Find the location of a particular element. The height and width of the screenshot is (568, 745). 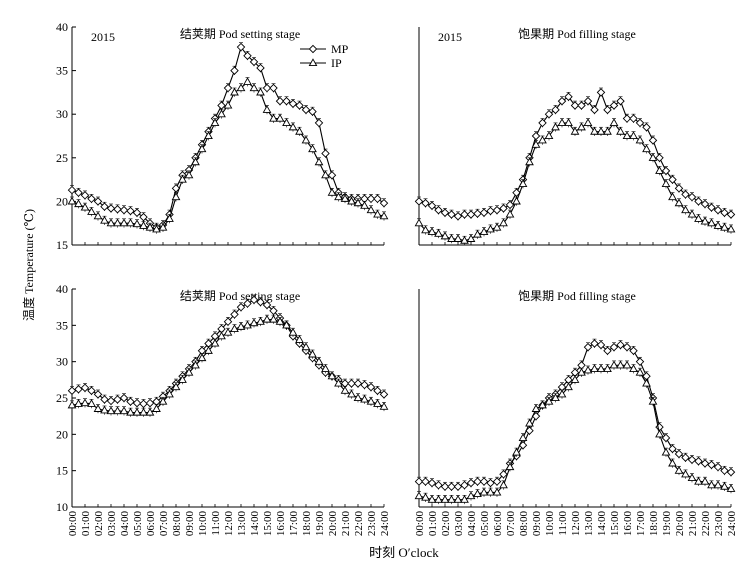

series-line-mp is located at coordinates (228, 352).